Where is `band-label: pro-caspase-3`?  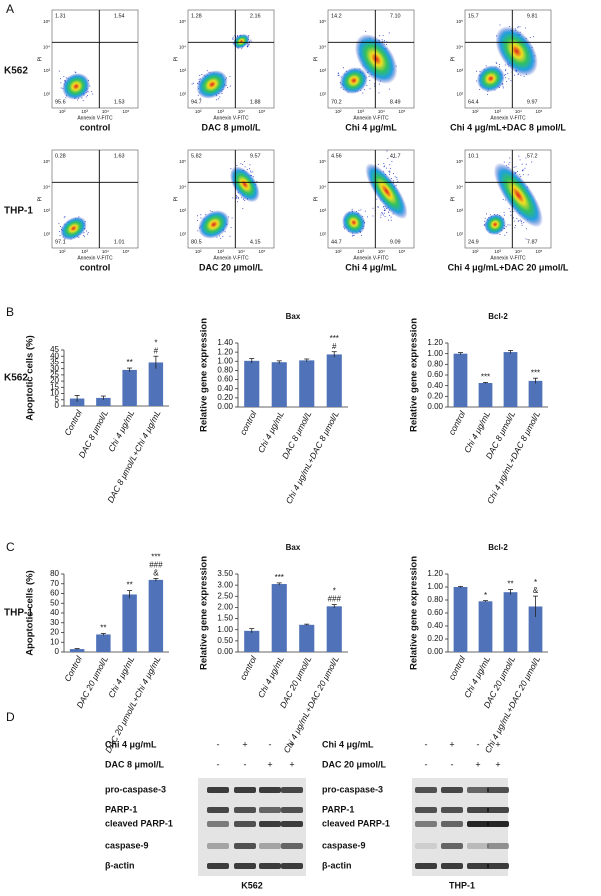 band-label: pro-caspase-3 is located at coordinates (135, 789).